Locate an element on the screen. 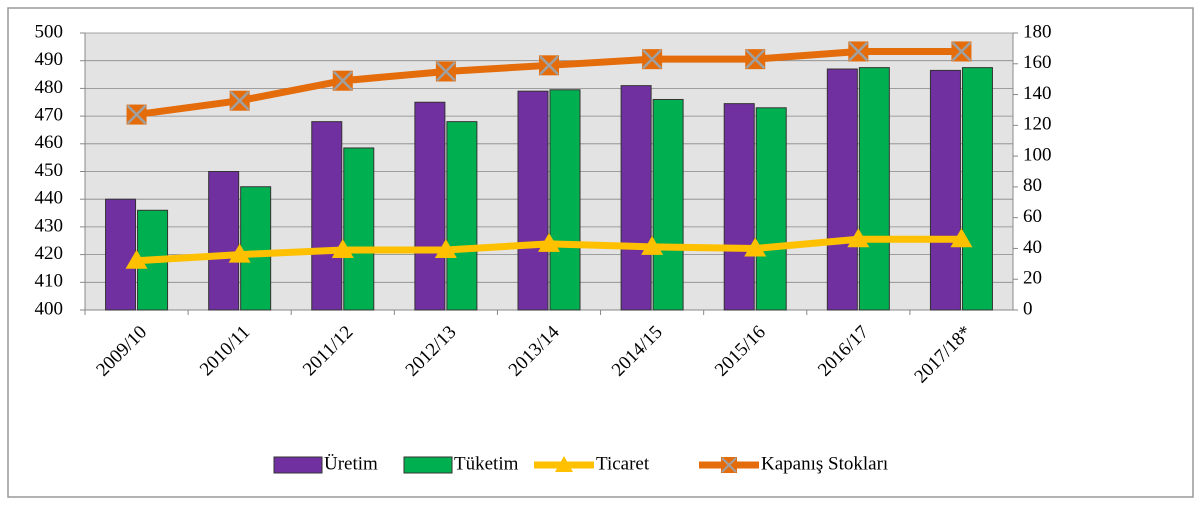  legend-marker is located at coordinates (564, 464).